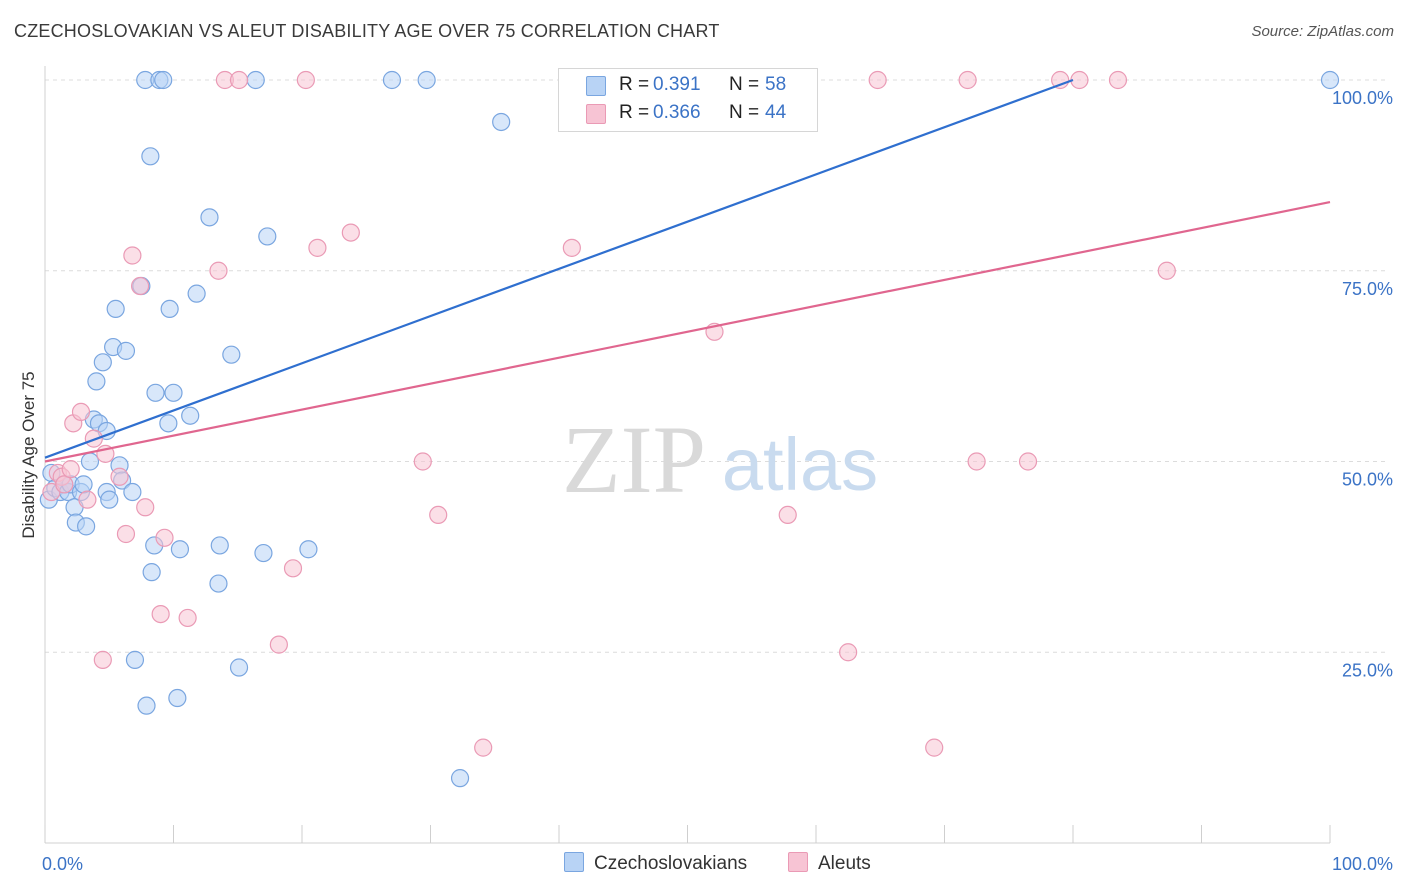 The width and height of the screenshot is (1406, 892). Describe the element at coordinates (776, 112) in the screenshot. I see `legend-n-value: 44` at that location.